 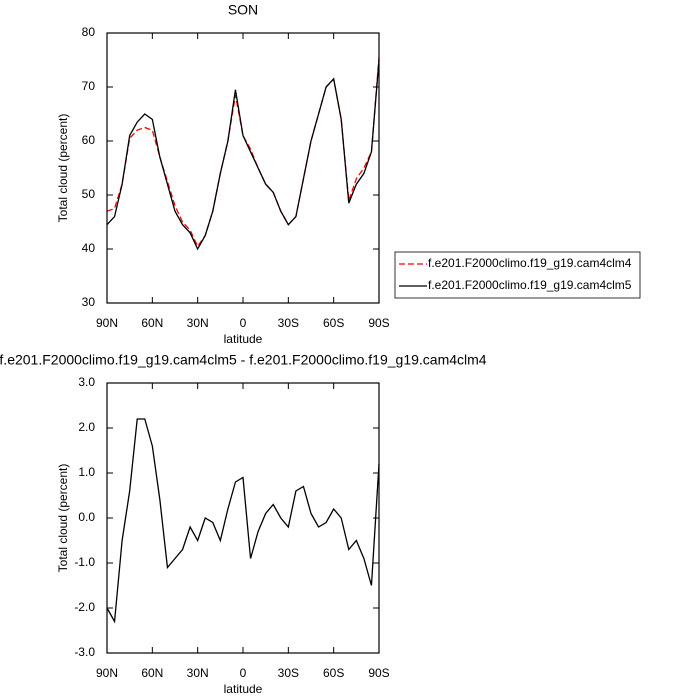 What do you see at coordinates (89, 248) in the screenshot?
I see `y-tick-label: 40` at bounding box center [89, 248].